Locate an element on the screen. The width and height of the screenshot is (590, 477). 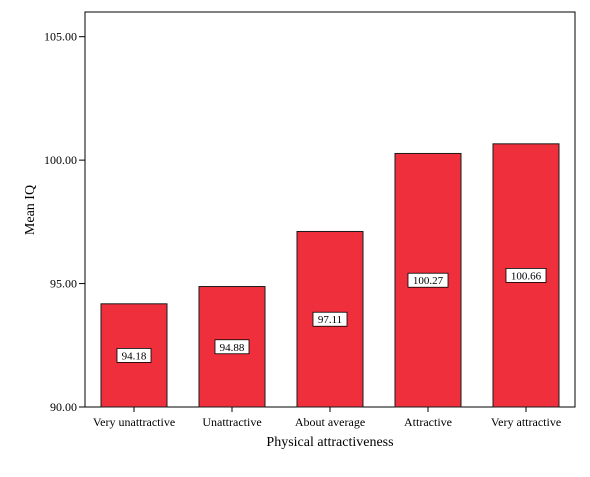
y-axis-title: Mean IQ is located at coordinates (30, 210).